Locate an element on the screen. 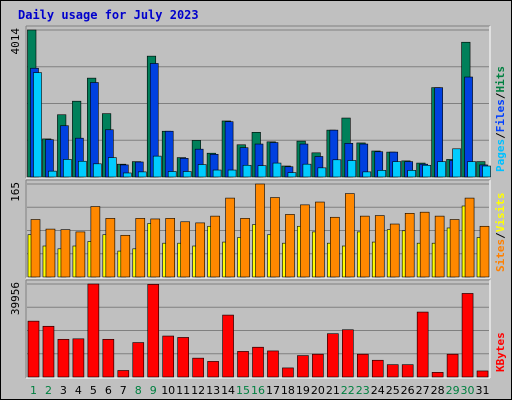 This screenshot has height=400, width=512. legend-sites-visits: Sites/Visits is located at coordinates (500, 233).